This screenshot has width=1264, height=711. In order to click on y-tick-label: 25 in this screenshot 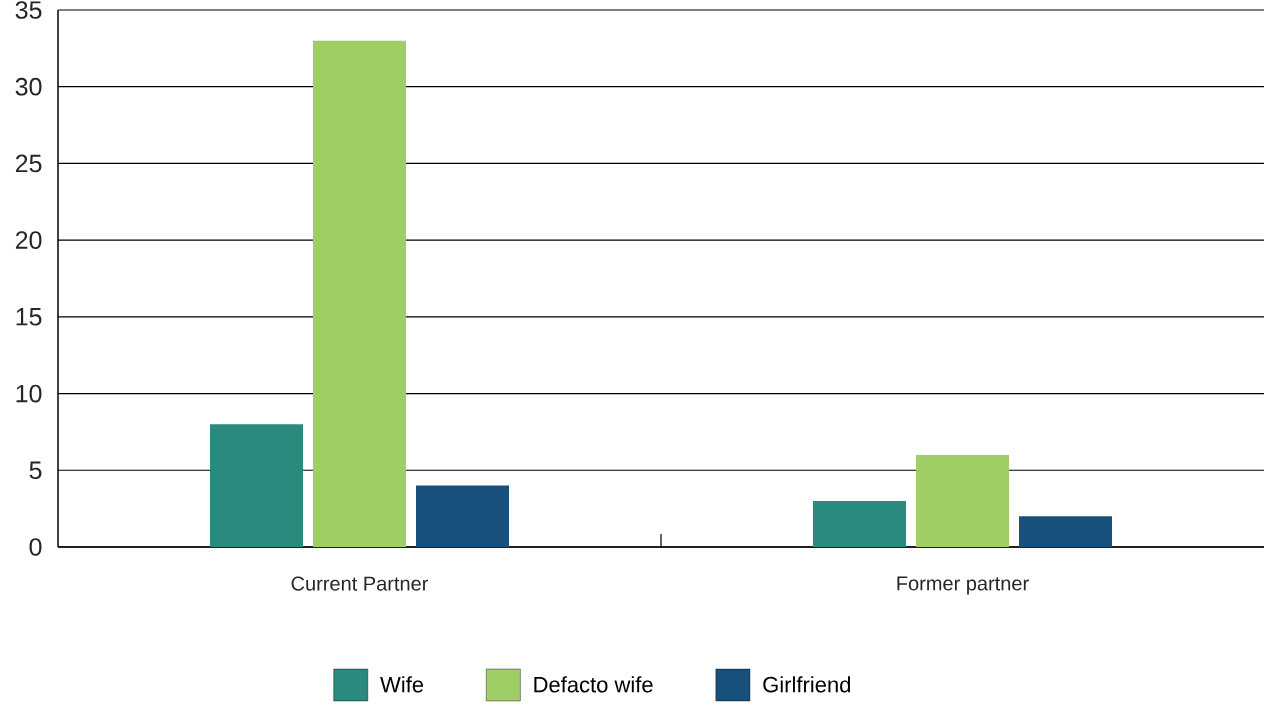, I will do `click(28, 163)`.